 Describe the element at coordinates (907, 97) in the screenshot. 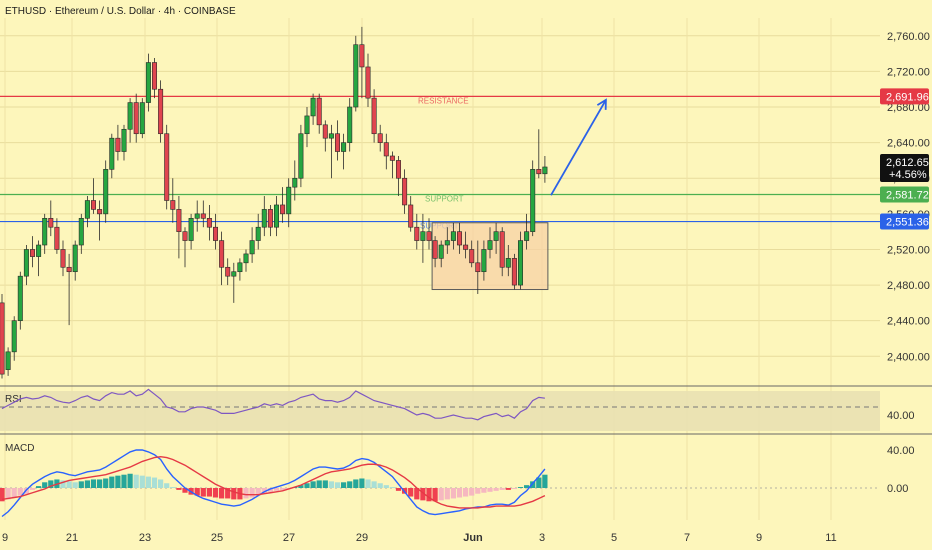

I see `level-price-tag-label: 2,691.96` at that location.